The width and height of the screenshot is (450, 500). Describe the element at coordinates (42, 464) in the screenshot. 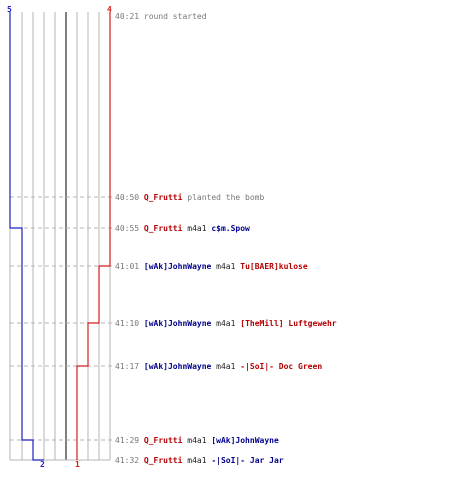

I see `blue-end-count: 2` at that location.